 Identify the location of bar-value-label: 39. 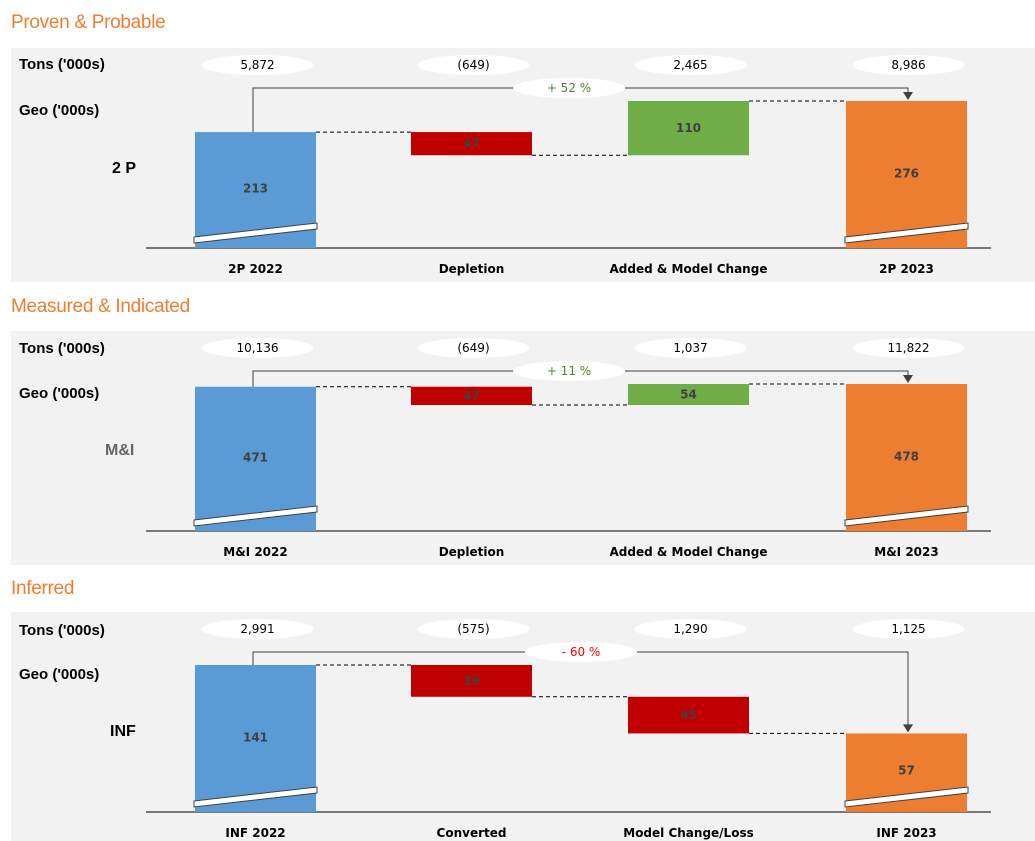
(471, 681).